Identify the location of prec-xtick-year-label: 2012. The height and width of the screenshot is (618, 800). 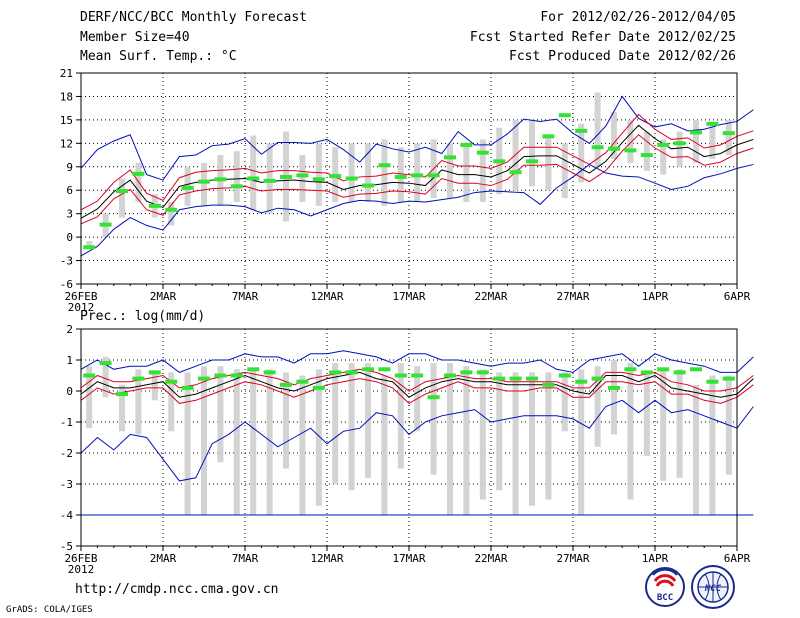
(81, 569).